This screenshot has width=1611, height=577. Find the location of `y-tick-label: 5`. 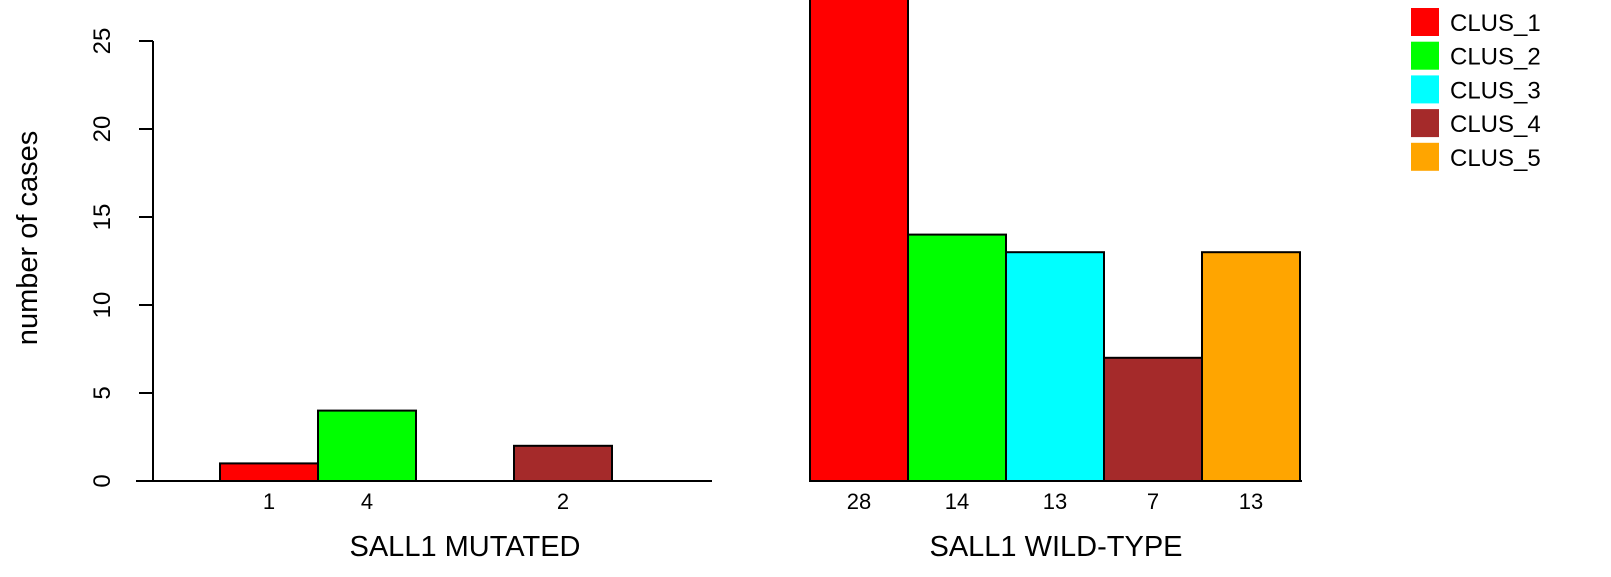

y-tick-label: 5 is located at coordinates (102, 392).